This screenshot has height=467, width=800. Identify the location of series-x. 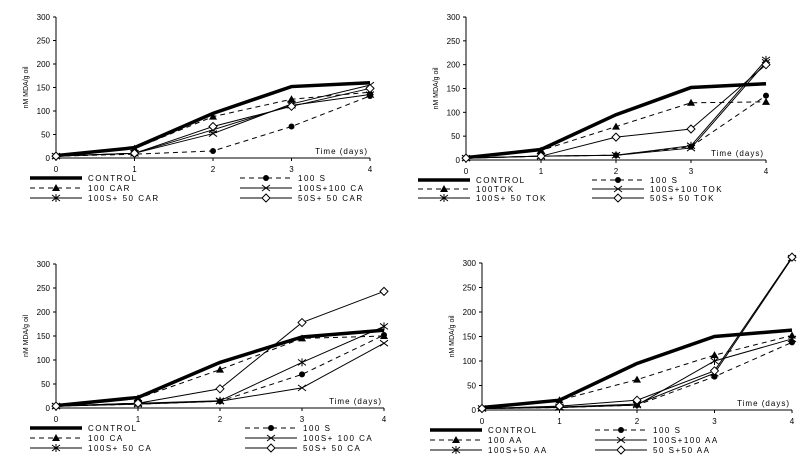
(616, 110).